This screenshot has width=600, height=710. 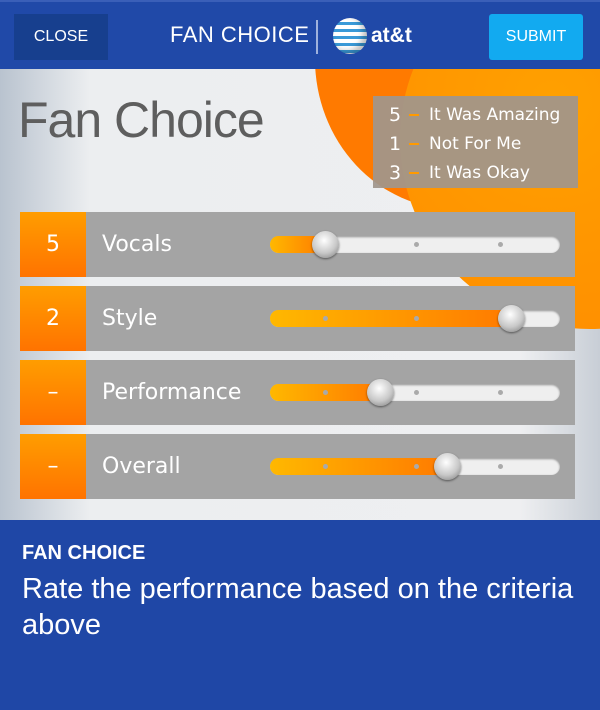 I want to click on legend-item: 3 It Was Okay, so click(x=483, y=172).